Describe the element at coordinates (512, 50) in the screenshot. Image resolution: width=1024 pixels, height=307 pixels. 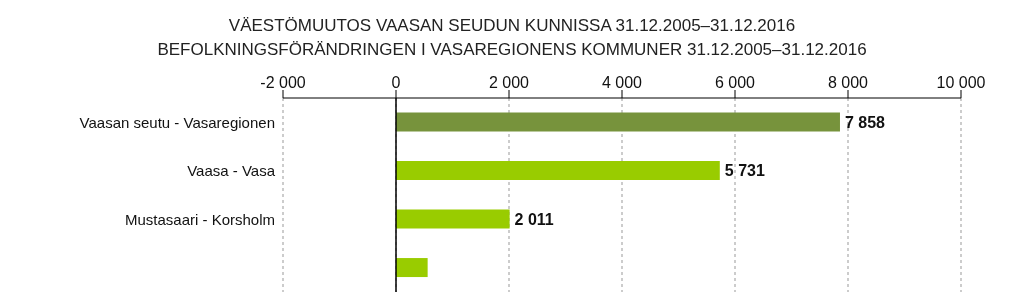
I see `chart-subtitle: BEFOLKNINGSFÖRÄNDRINGEN I VASAREGIONENS KOMMUNER 31.12.2005–31.12.2016` at that location.